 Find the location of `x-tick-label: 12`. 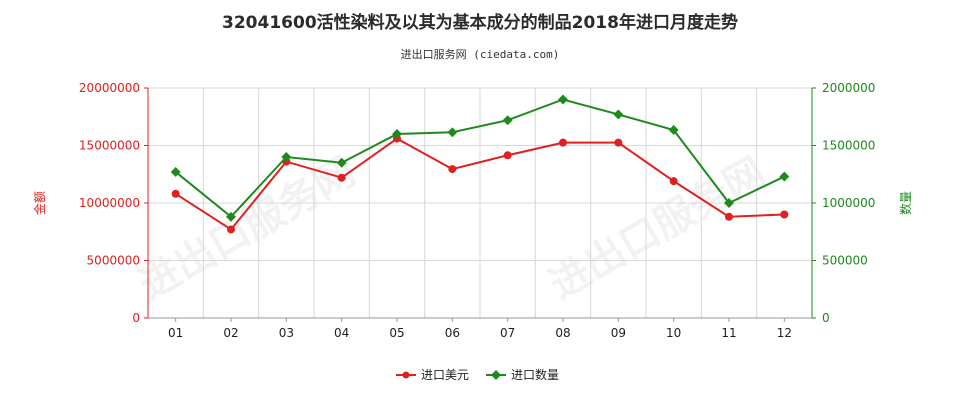

x-tick-label: 12 is located at coordinates (784, 333).